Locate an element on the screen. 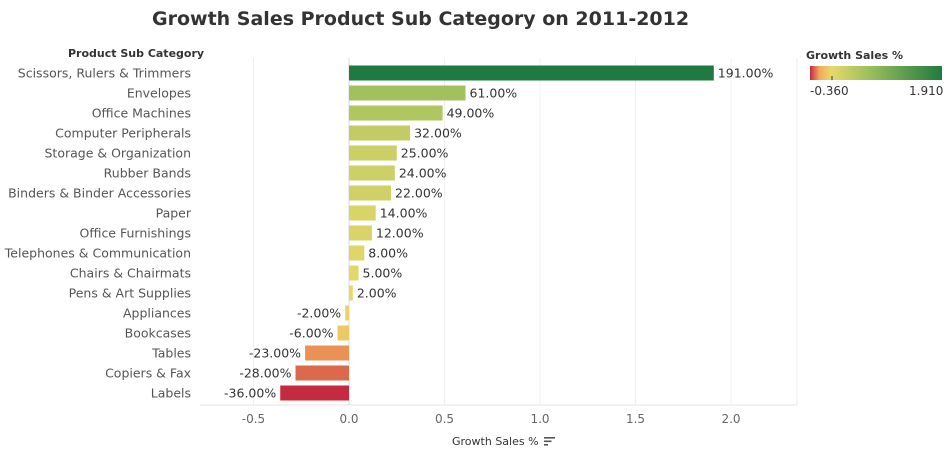  category-label: Scissors, Rulers & Trimmers is located at coordinates (104, 73).